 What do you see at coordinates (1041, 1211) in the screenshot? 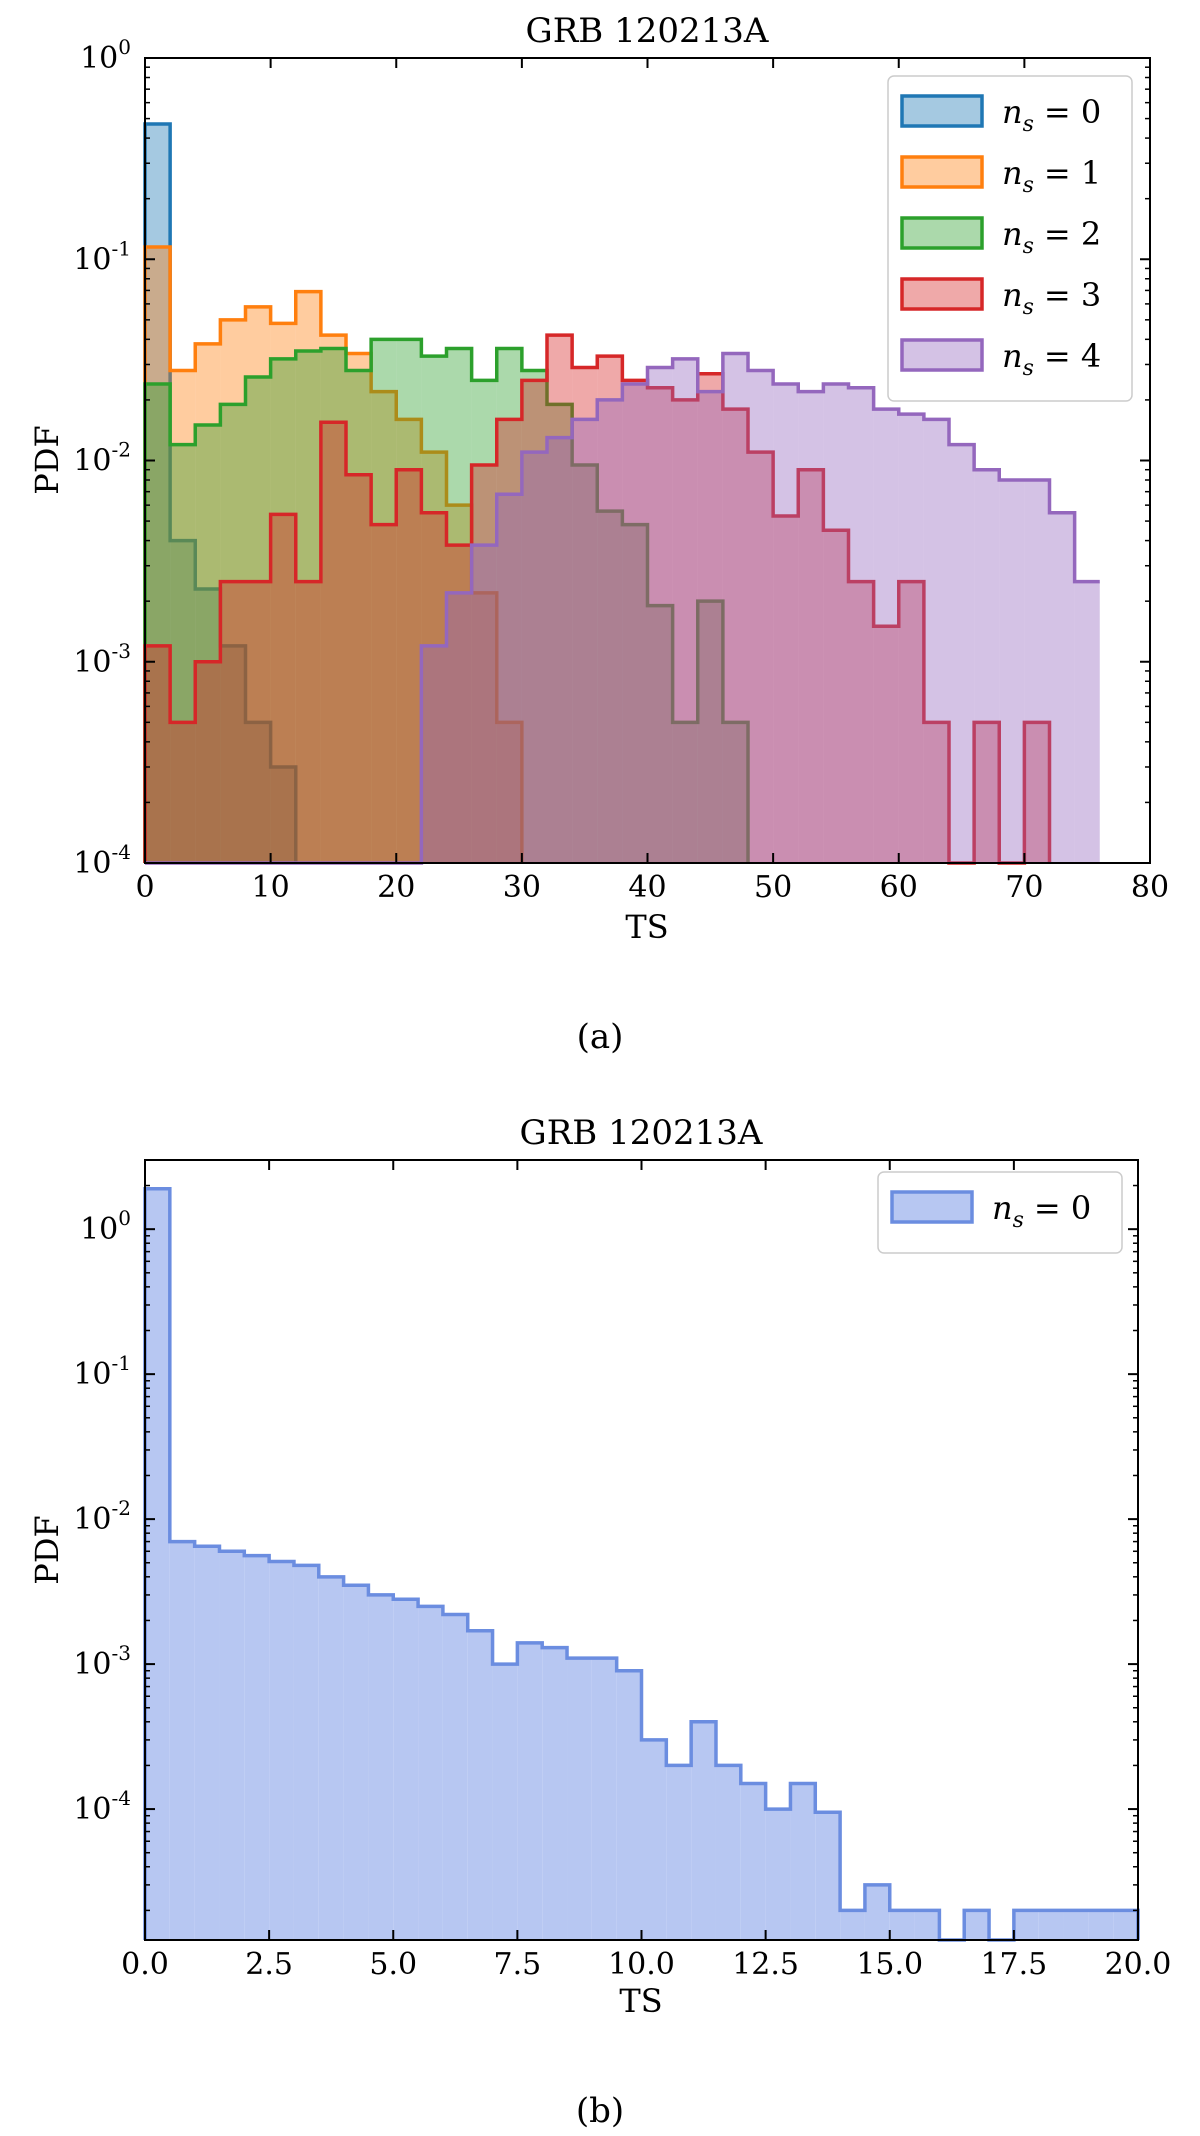
I see `legend-label: ns = 0` at bounding box center [1041, 1211].